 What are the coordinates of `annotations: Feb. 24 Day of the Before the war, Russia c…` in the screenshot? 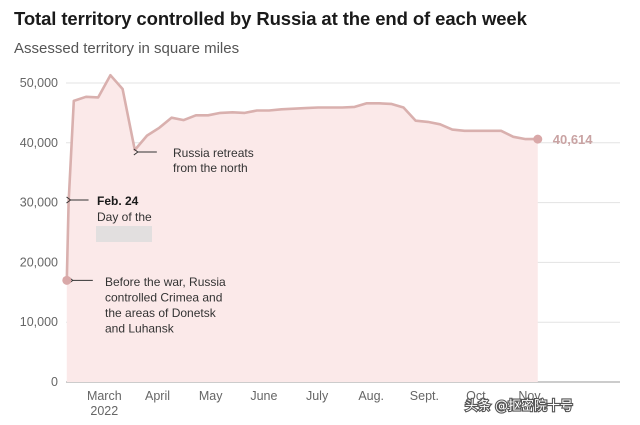 It's located at (160, 241).